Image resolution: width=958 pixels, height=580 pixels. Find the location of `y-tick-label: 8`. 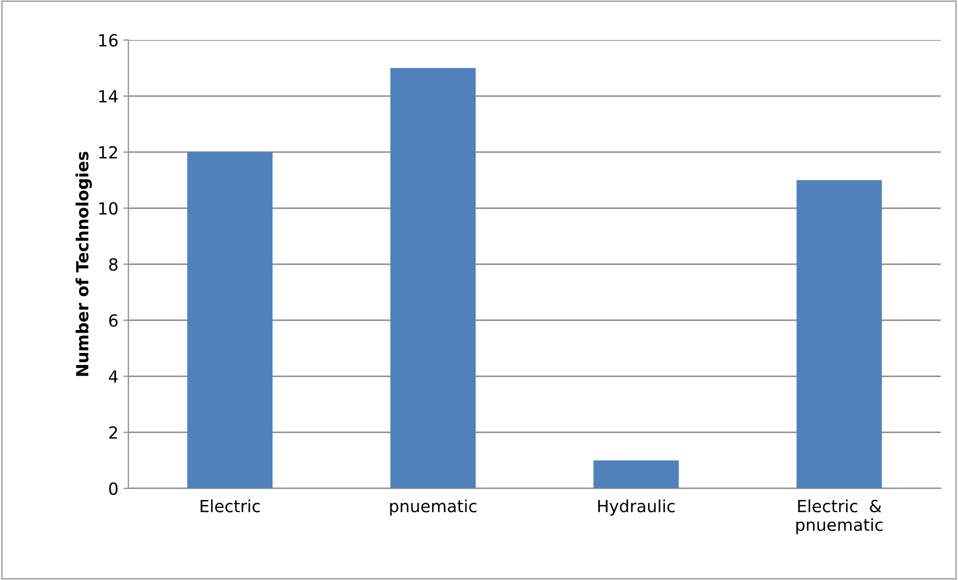

y-tick-label: 8 is located at coordinates (113, 264).